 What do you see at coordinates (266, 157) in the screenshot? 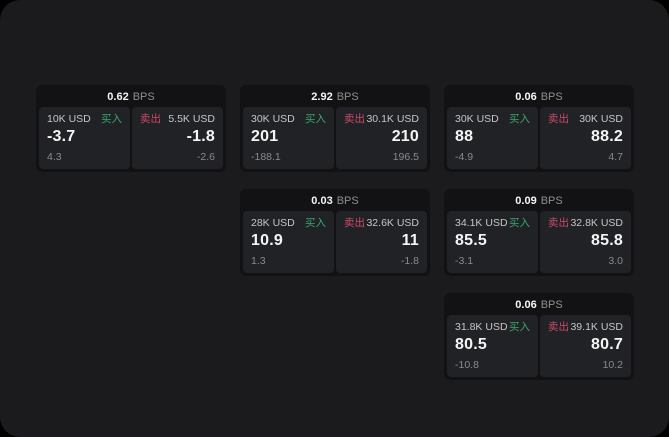
I see `buy-delta: -188.1` at bounding box center [266, 157].